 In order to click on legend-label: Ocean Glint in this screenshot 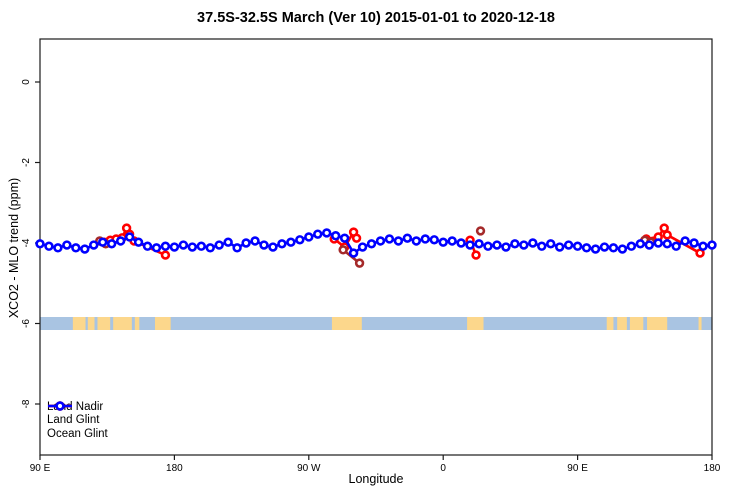, I will do `click(77, 433)`.